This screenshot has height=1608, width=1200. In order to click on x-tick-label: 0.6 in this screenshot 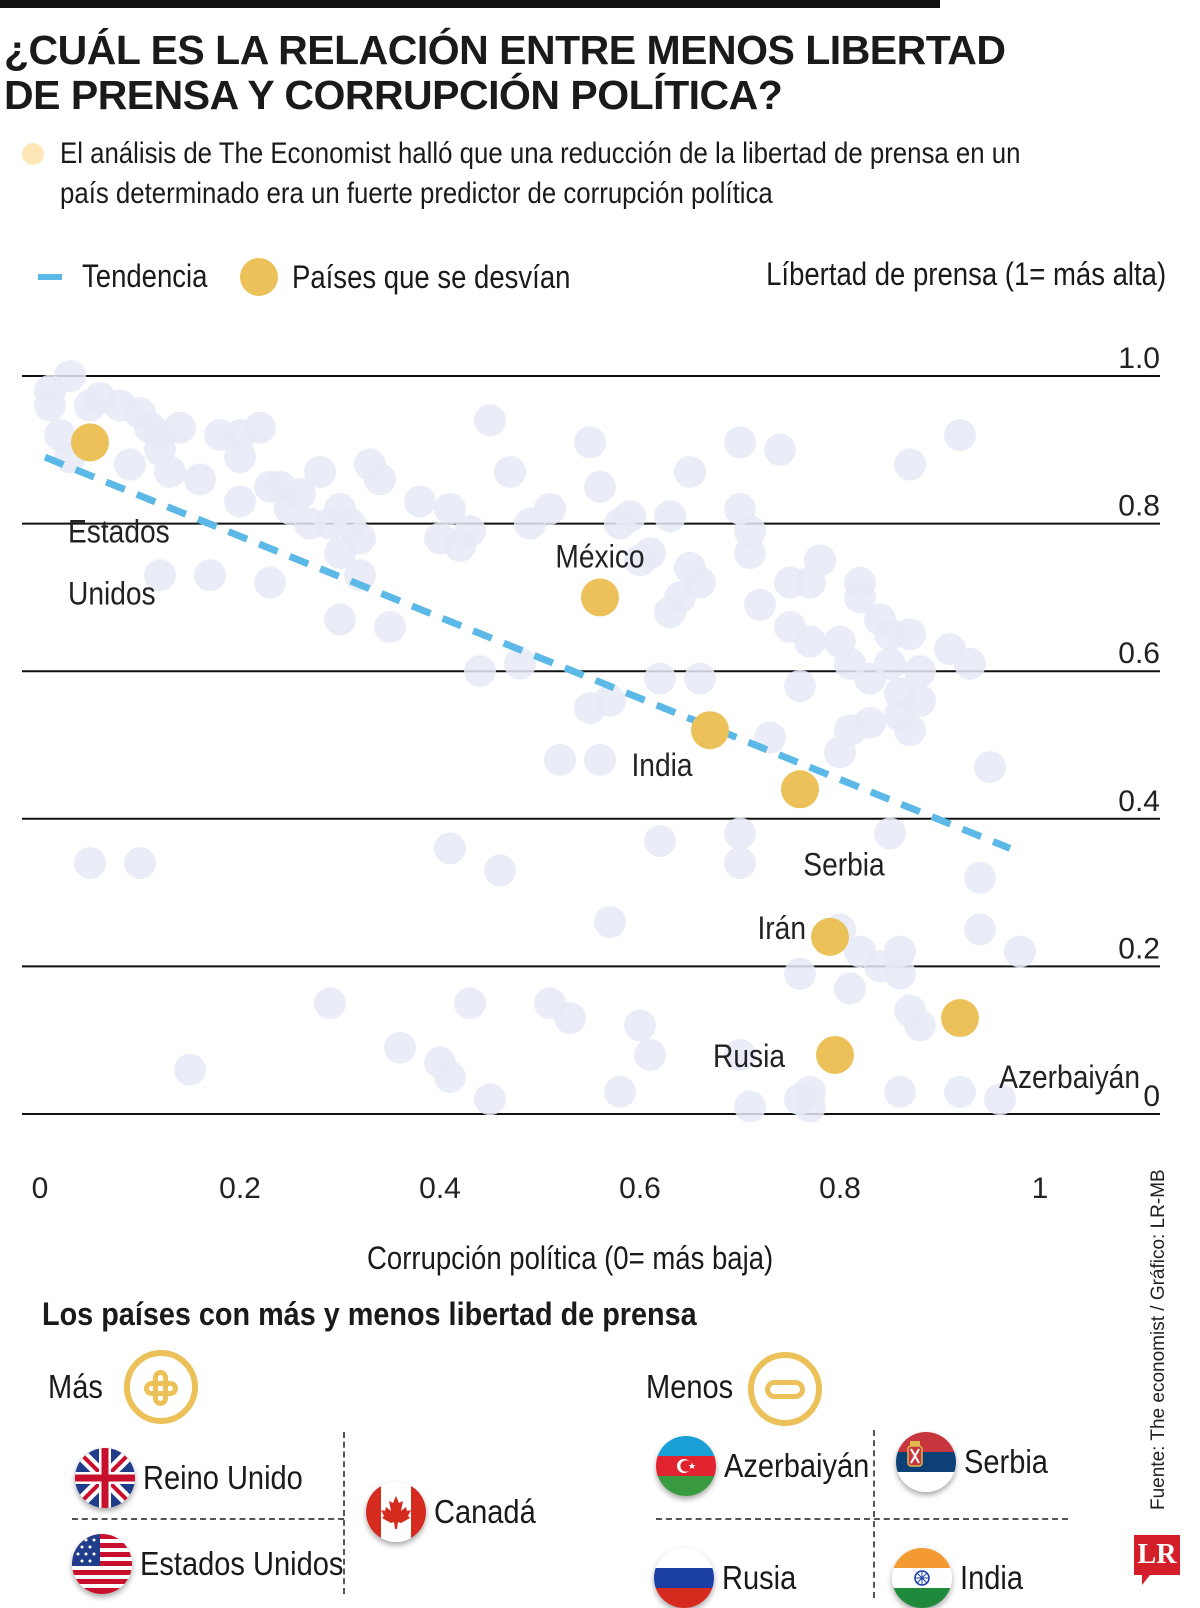, I will do `click(640, 1188)`.